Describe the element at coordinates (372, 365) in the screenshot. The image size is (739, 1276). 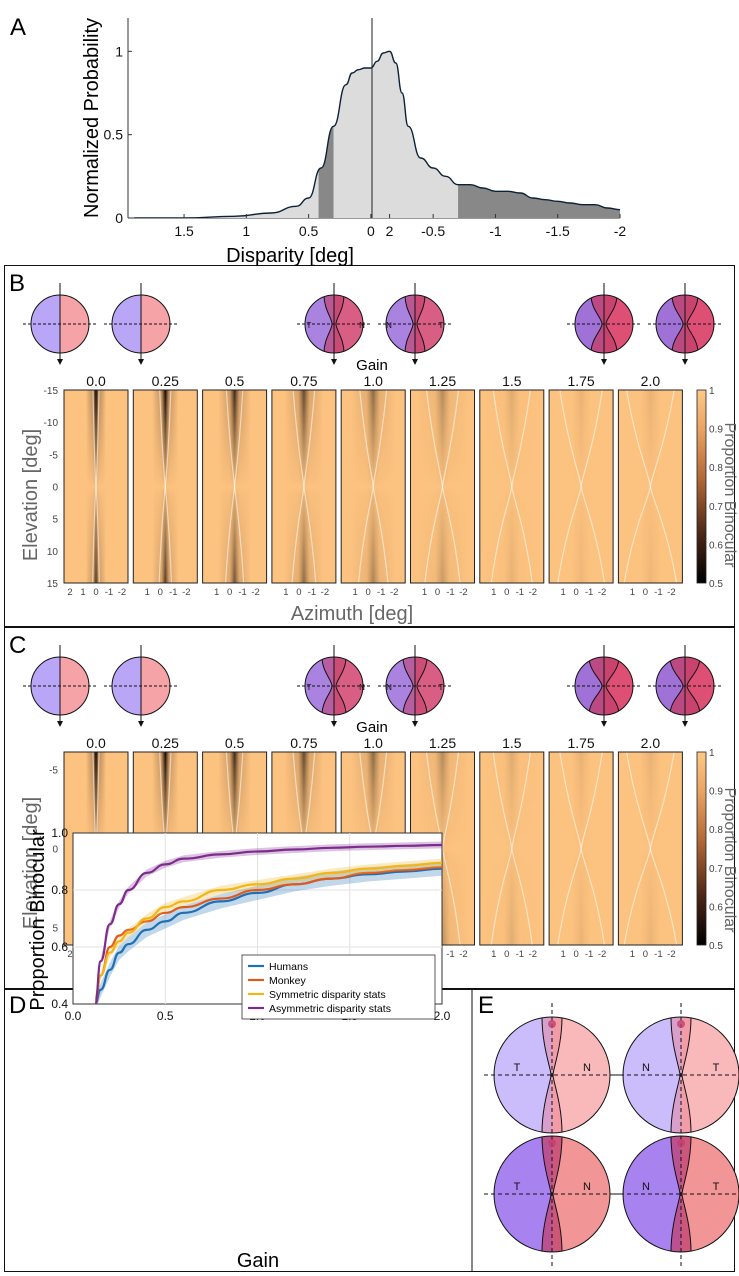
I see `panel-b-gain-title: Gain` at that location.